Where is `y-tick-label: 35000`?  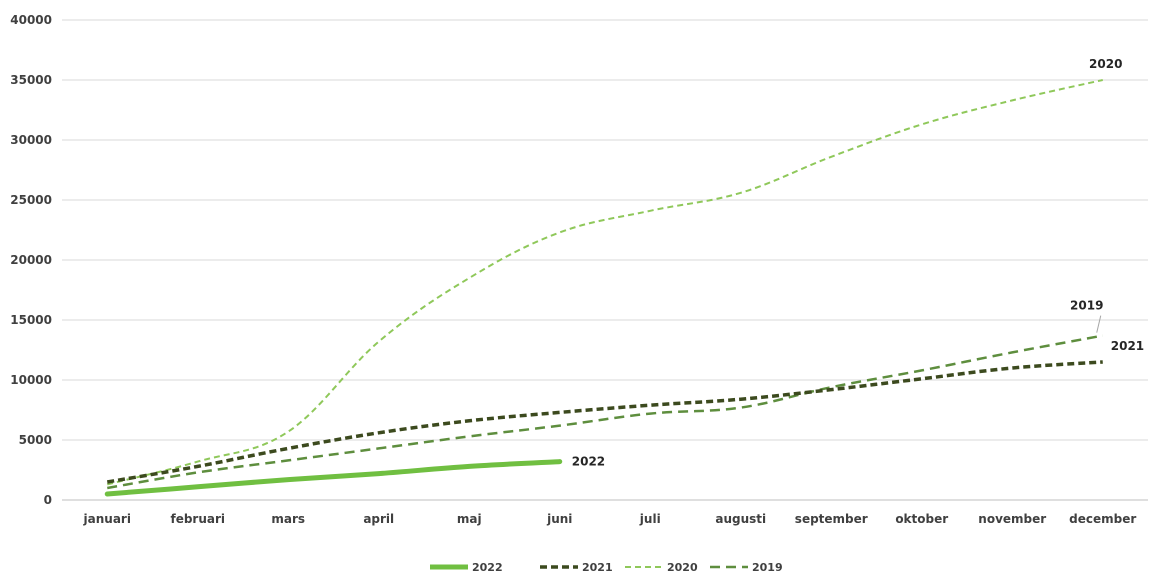 y-tick-label: 35000 is located at coordinates (31, 80).